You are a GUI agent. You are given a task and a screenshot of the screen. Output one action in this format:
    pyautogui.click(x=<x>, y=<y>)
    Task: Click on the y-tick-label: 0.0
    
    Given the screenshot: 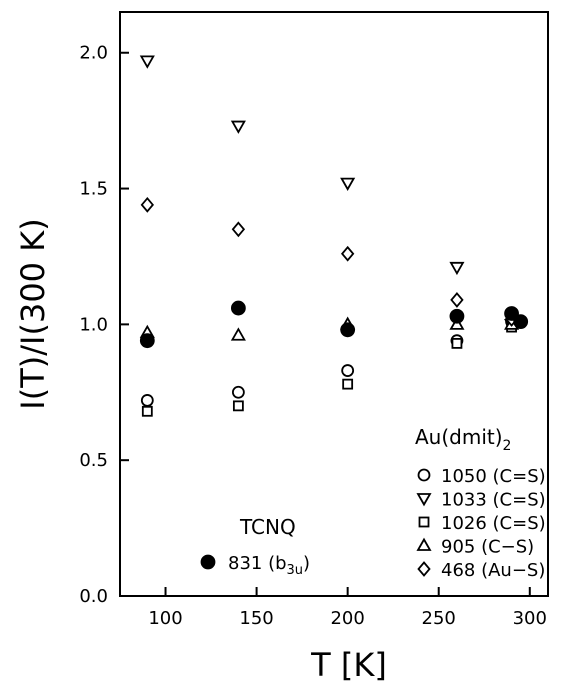 What is the action you would take?
    pyautogui.click(x=93, y=596)
    